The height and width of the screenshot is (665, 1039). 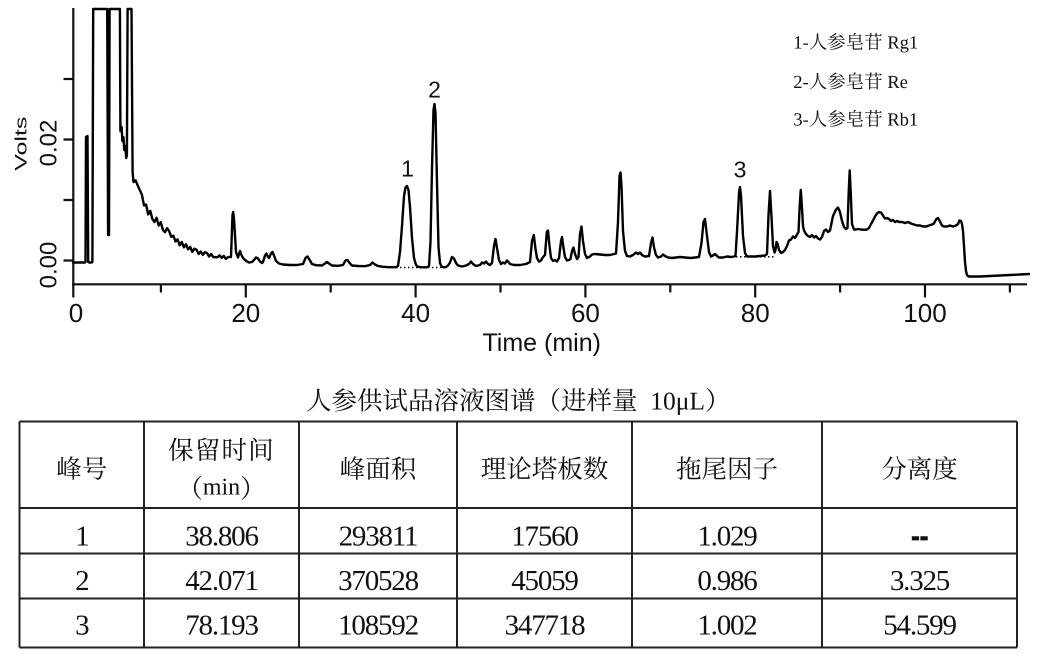 What do you see at coordinates (378, 581) in the screenshot?
I see `svg-text: 370528` at bounding box center [378, 581].